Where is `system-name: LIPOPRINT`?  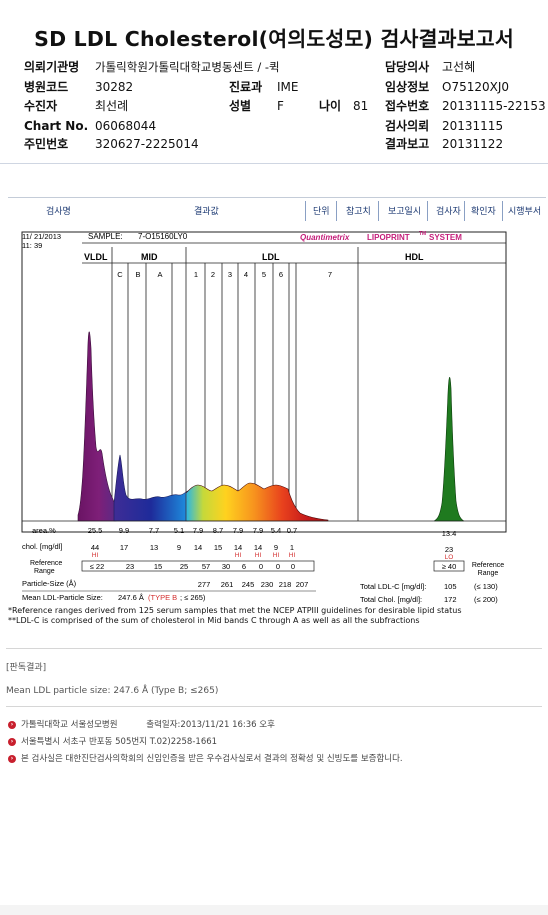
system-name: LIPOPRINT is located at coordinates (388, 237).